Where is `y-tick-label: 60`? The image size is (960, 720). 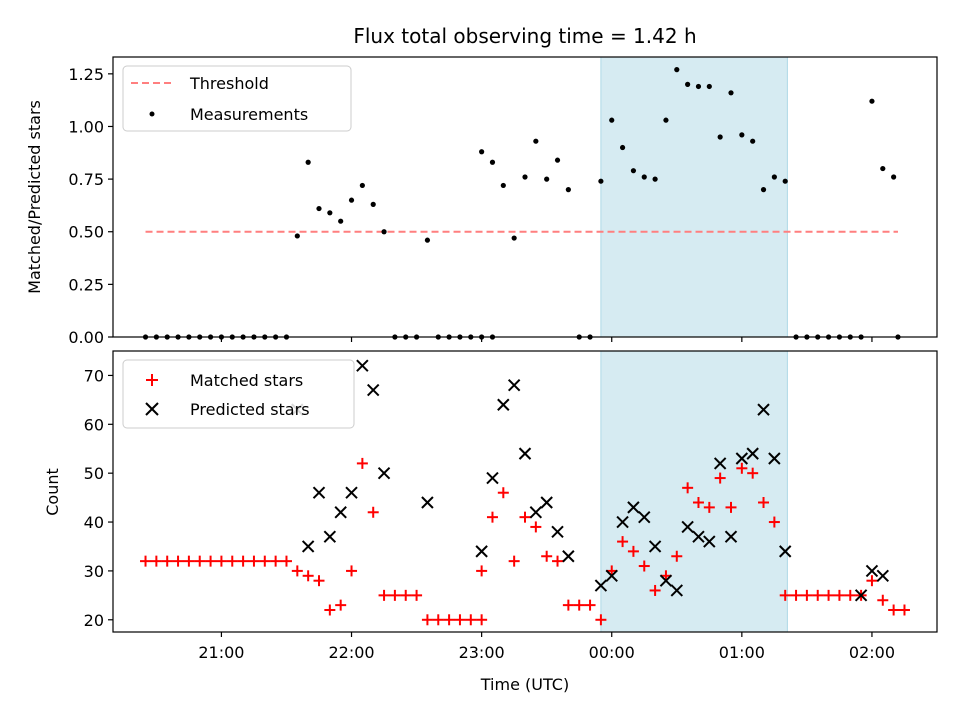
y-tick-label: 60 is located at coordinates (94, 424).